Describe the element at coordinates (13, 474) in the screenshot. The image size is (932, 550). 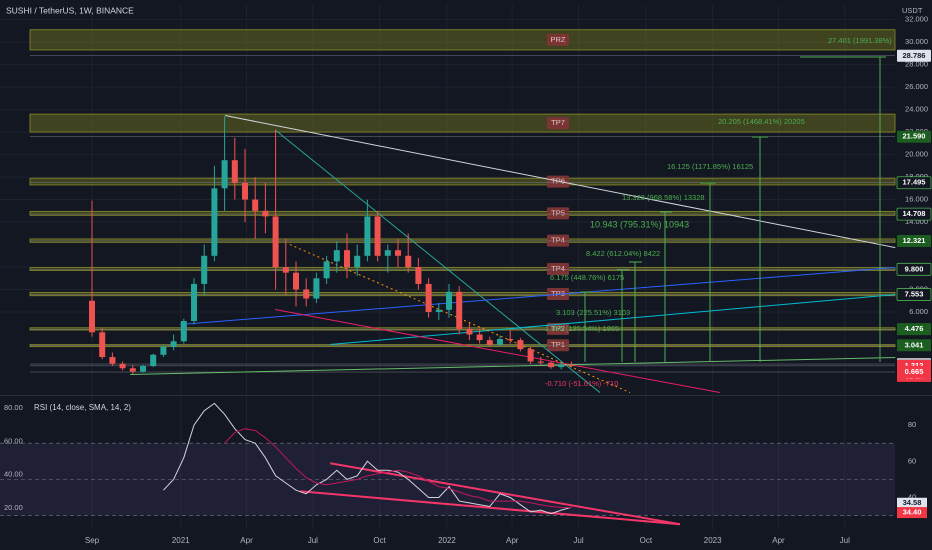
I see `rsi-left-tick-label: 40.00` at that location.